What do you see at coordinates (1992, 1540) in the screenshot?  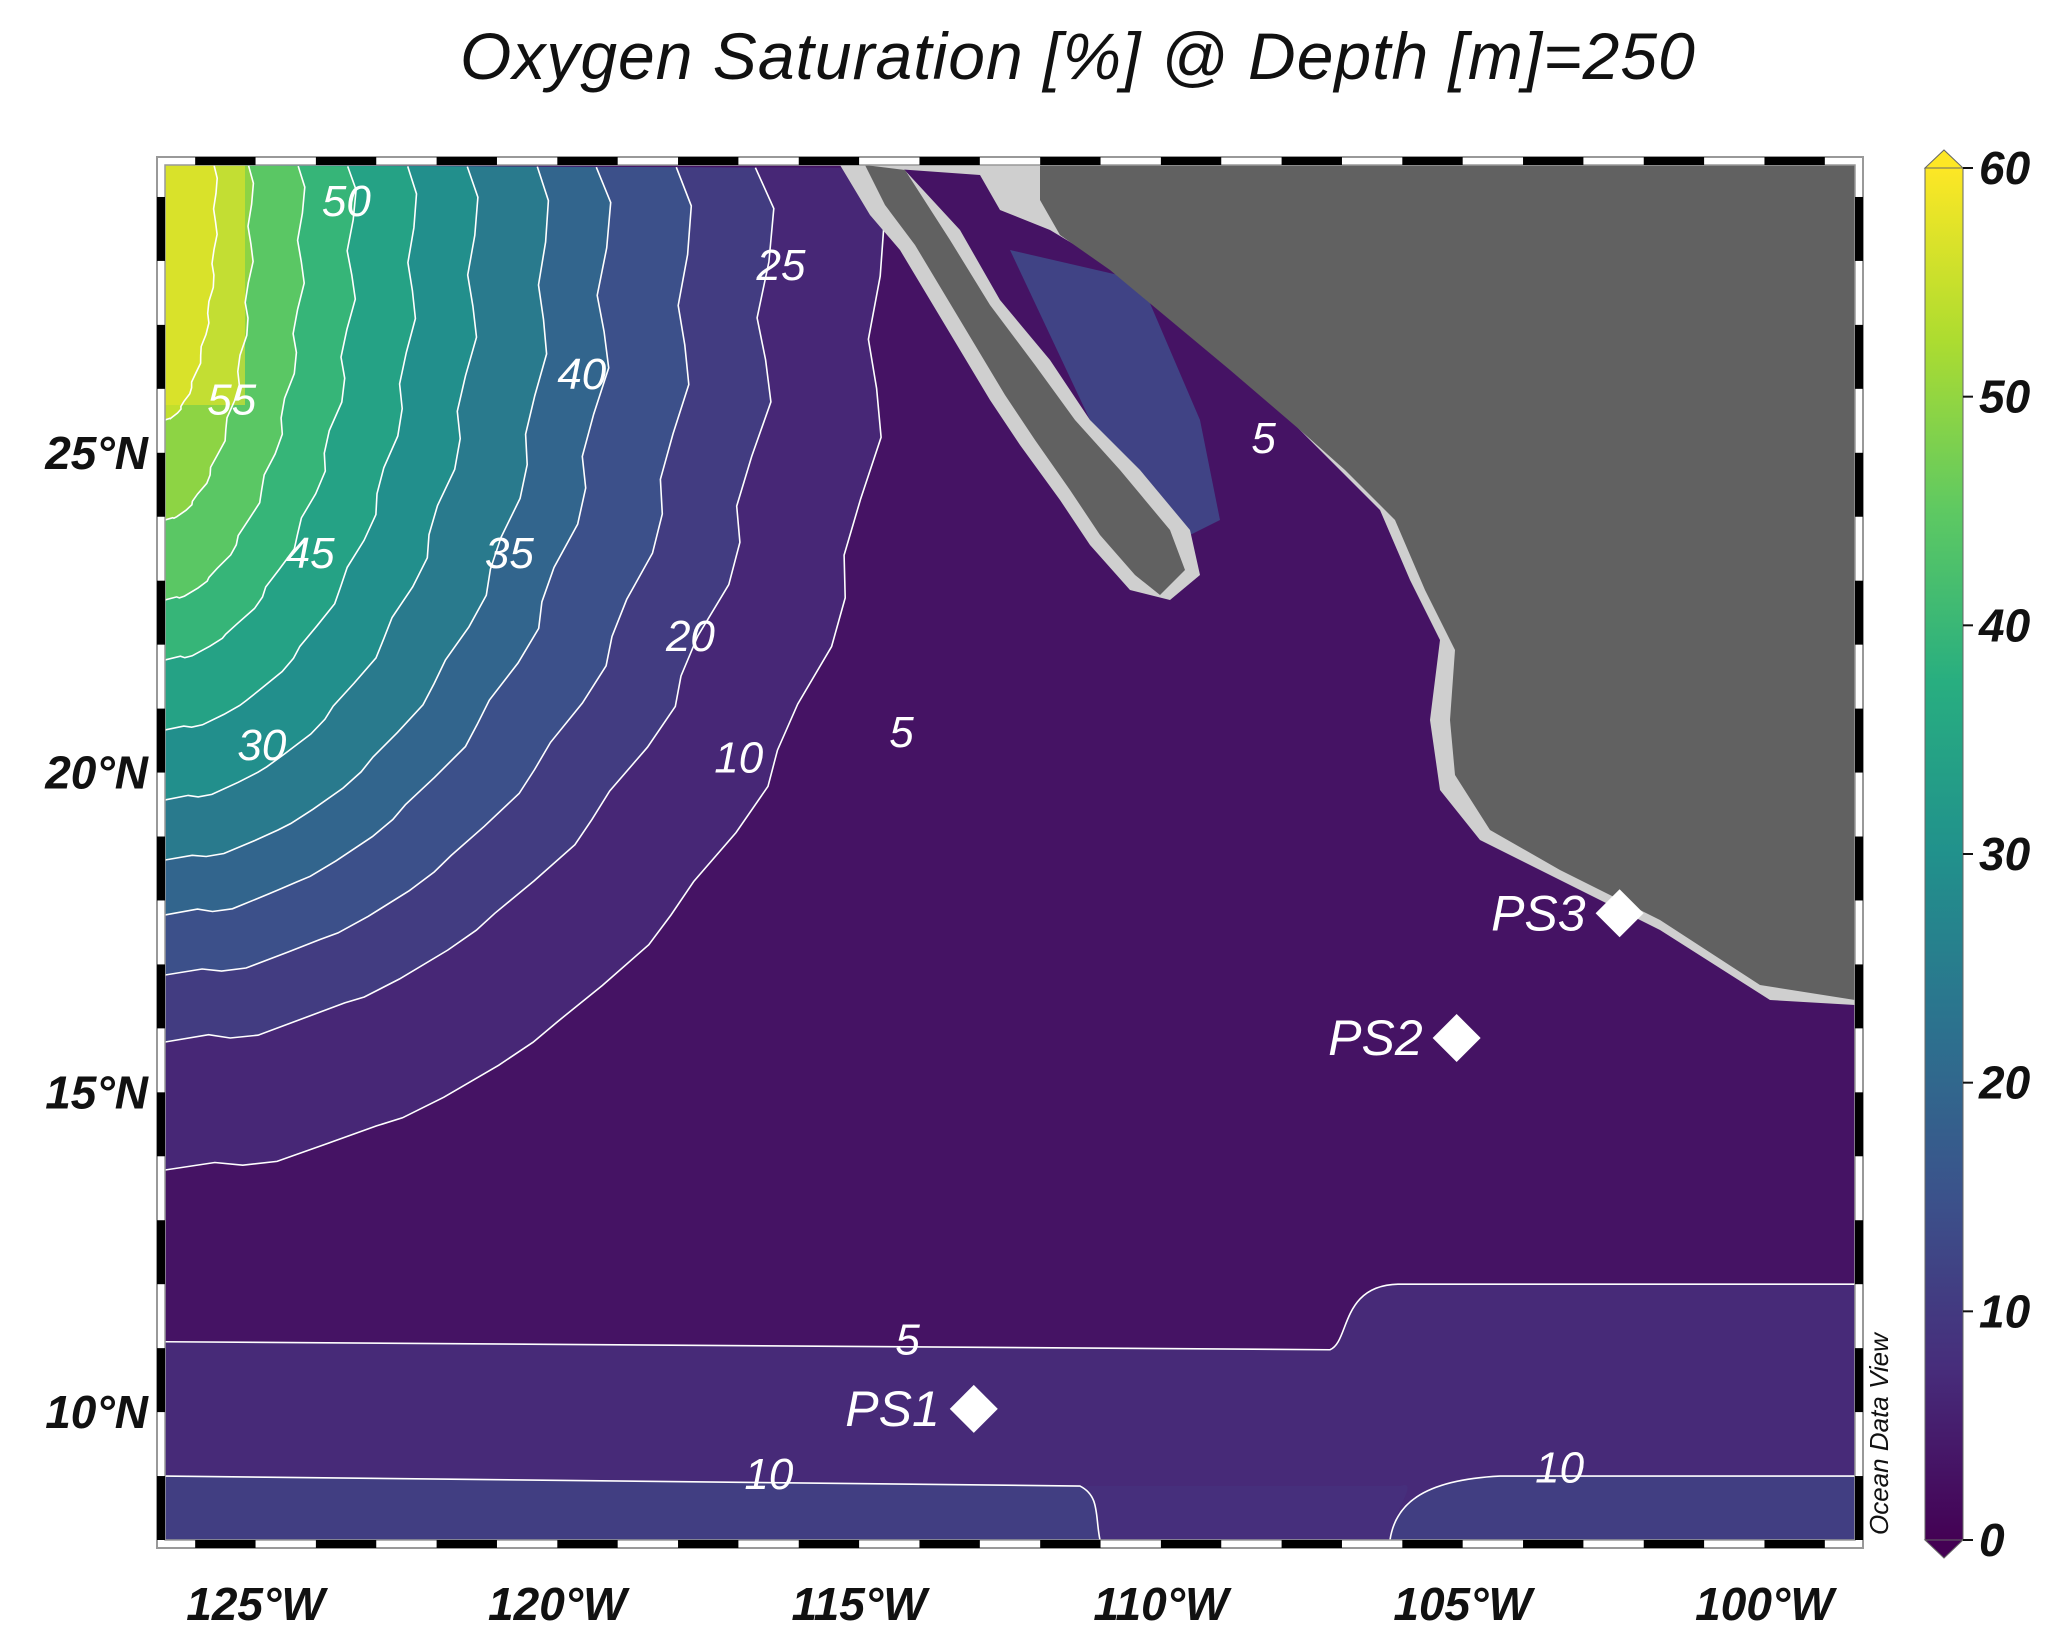 I see `colorbar-tick-label: 0` at bounding box center [1992, 1540].